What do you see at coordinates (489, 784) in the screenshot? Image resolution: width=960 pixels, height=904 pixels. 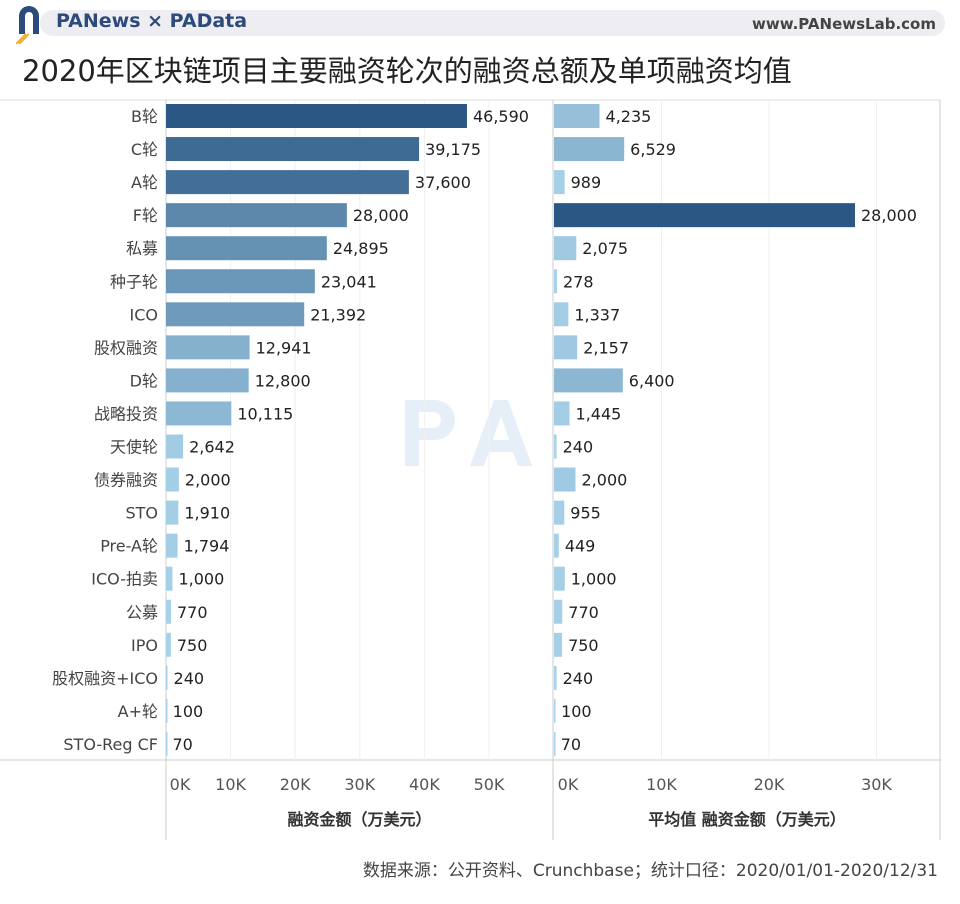 I see `x-tick-label: 50K` at bounding box center [489, 784].